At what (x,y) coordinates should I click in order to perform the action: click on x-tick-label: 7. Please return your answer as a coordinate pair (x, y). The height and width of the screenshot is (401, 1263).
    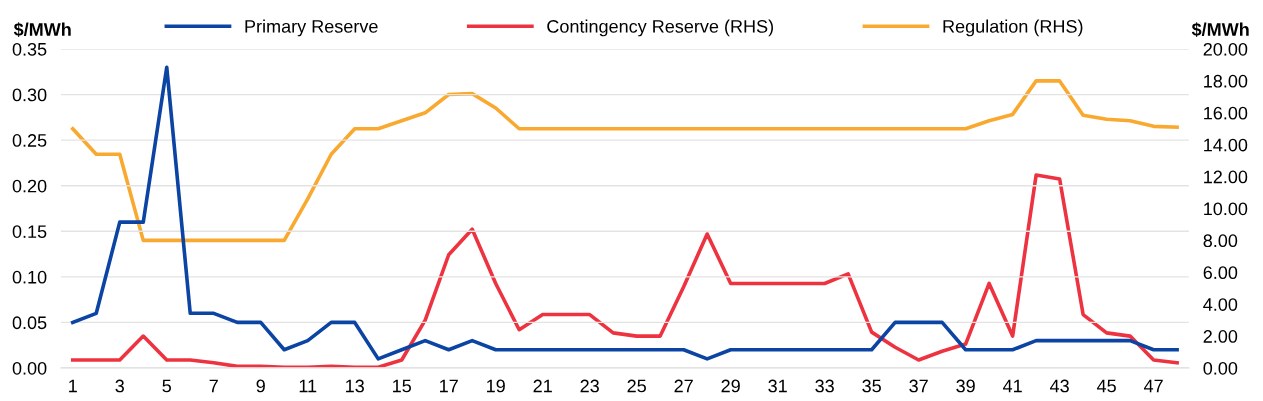
    Looking at the image, I should click on (213, 386).